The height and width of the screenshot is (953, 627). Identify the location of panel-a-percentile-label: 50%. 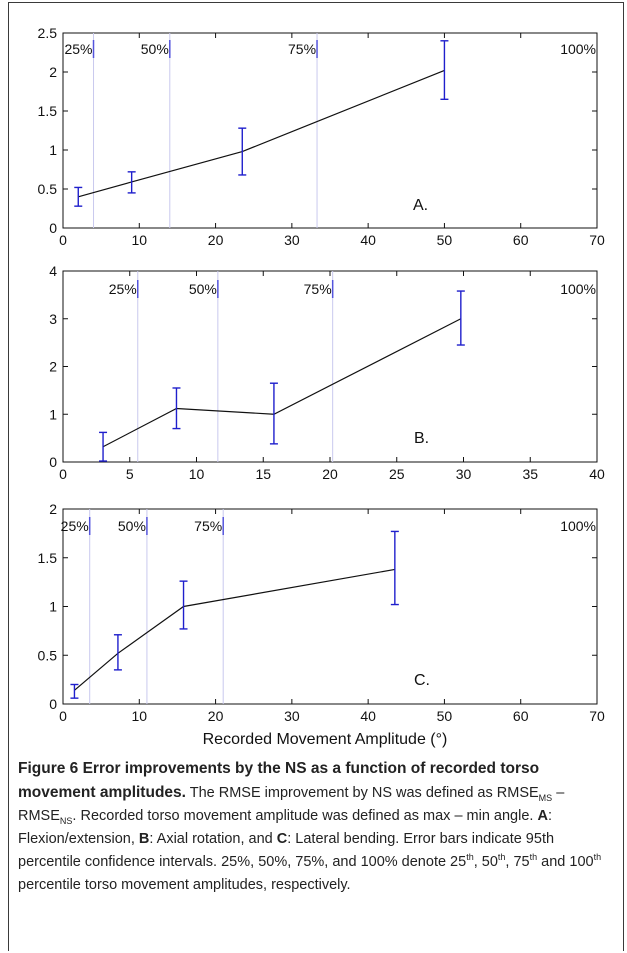
(155, 49).